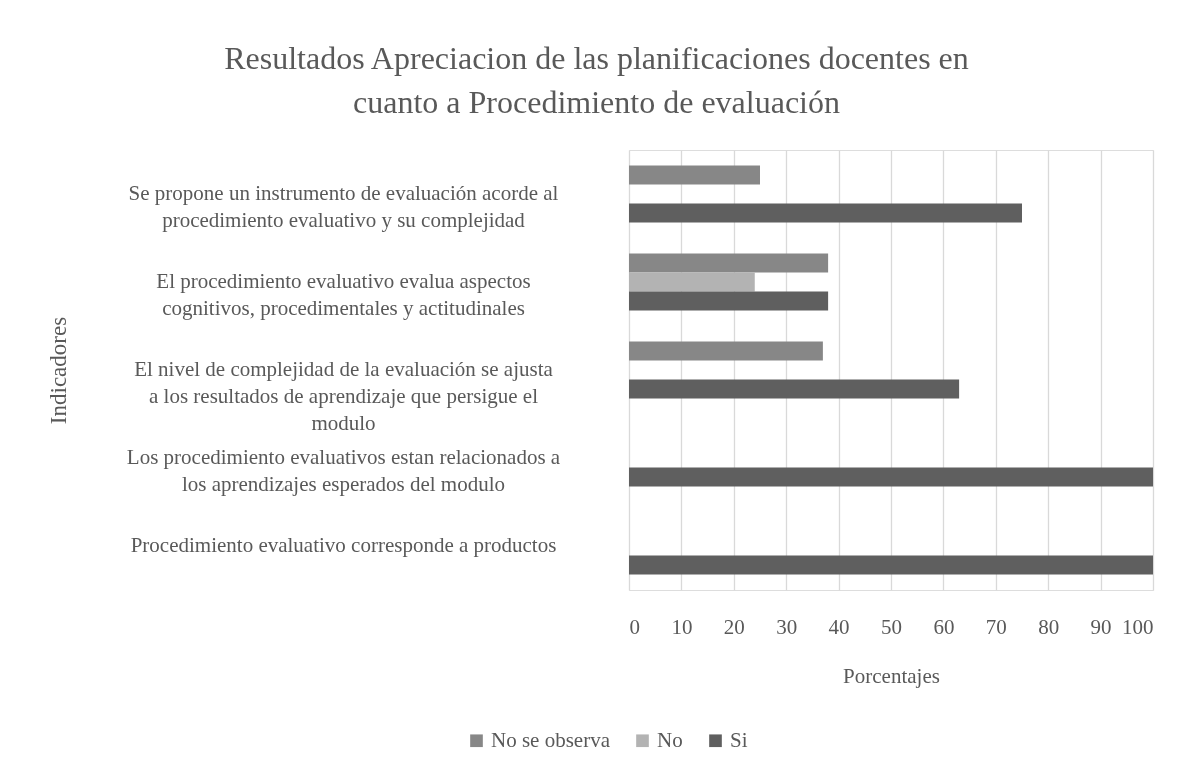  I want to click on x-tick-label: 70, so click(996, 626).